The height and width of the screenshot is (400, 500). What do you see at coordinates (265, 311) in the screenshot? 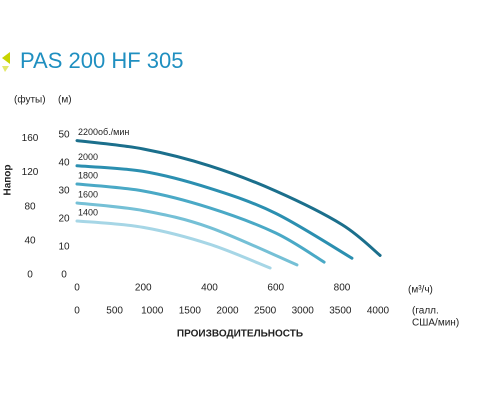
I see `x2-tick-label: 2500` at bounding box center [265, 311].